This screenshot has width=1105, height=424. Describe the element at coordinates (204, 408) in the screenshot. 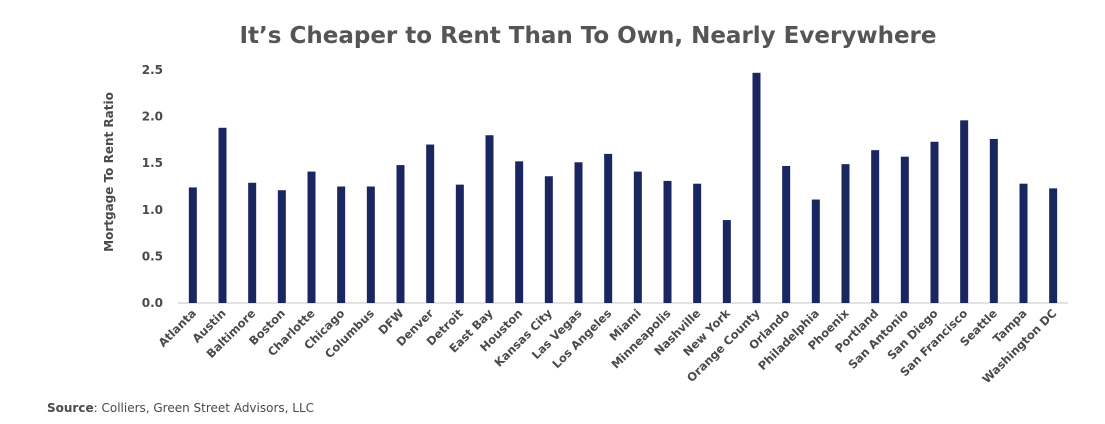

I see `source-text: : Colliers, Green Street Advisors, LLC` at that location.